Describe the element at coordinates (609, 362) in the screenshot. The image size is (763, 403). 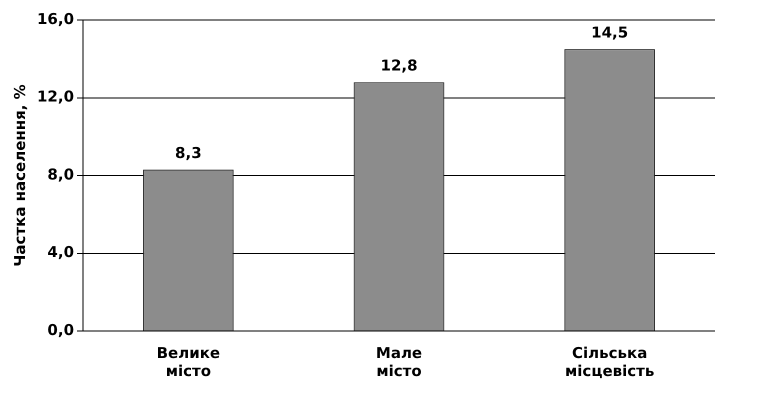
I see `x-tick-label: Сільська місцевість` at that location.